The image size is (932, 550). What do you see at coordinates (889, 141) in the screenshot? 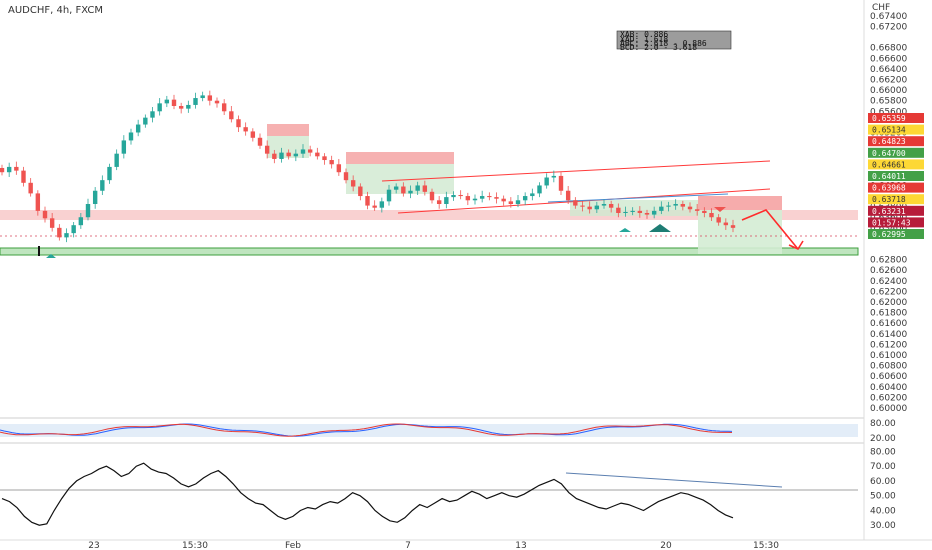
I see `price-badge-label: 0.64823` at bounding box center [889, 141].